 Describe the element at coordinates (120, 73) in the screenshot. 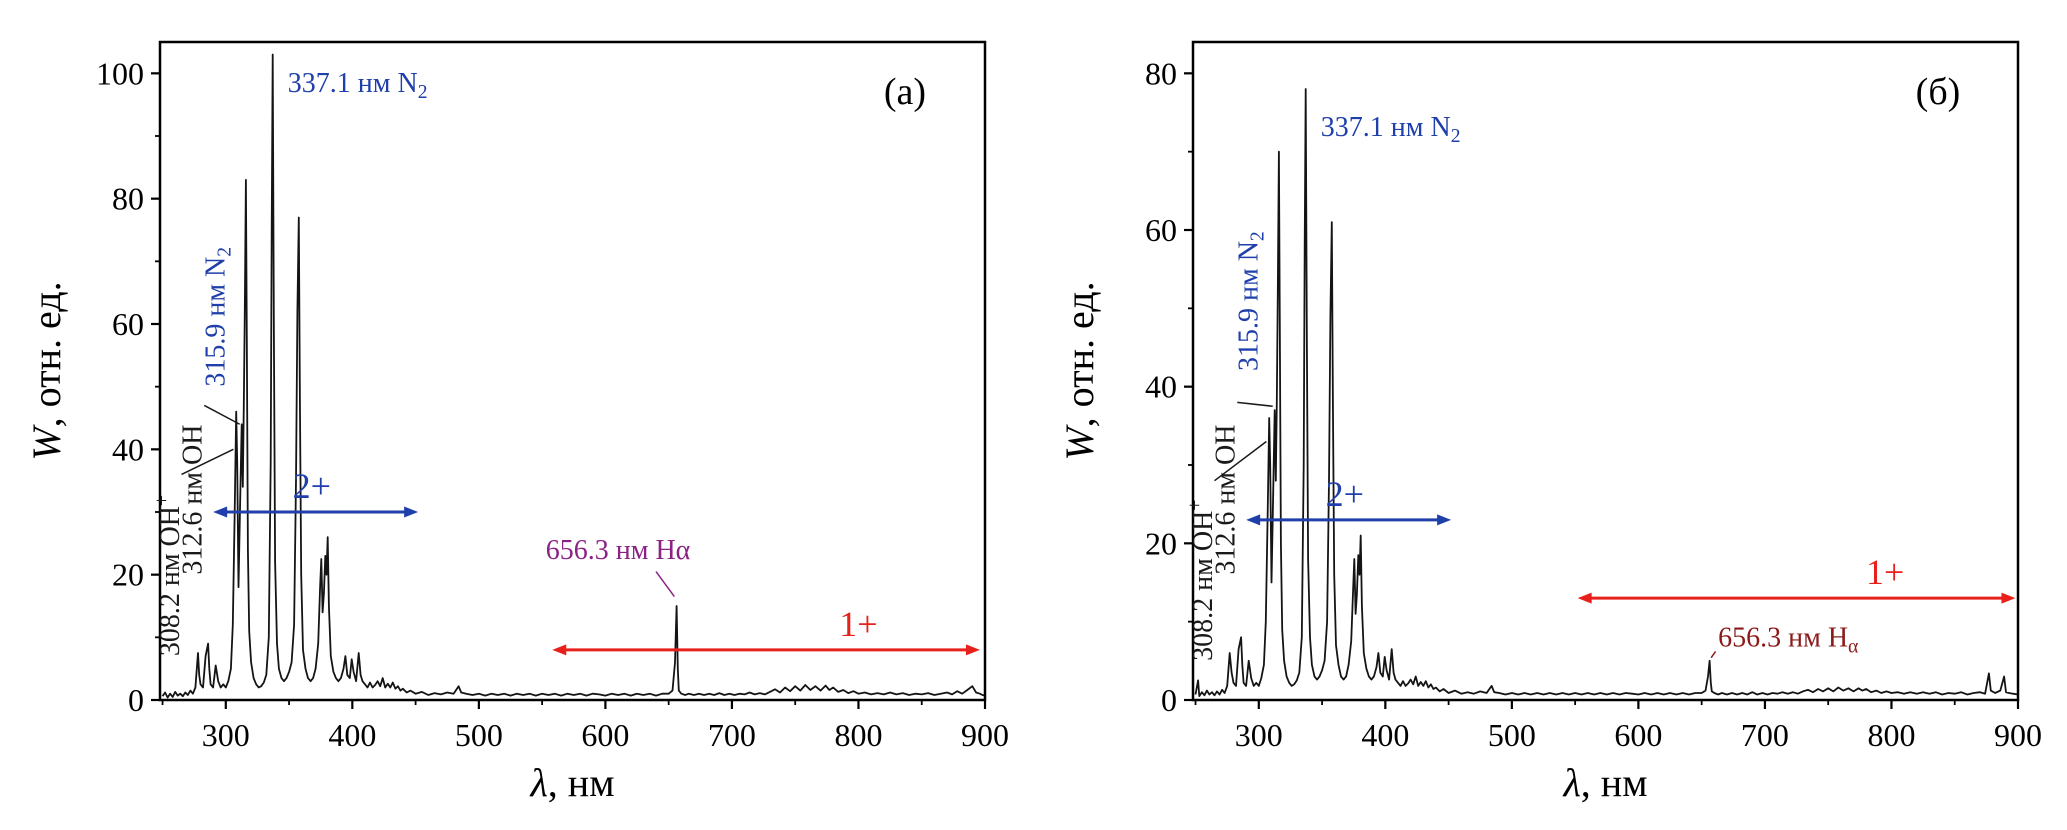

I see `y-tick-label: 100` at that location.